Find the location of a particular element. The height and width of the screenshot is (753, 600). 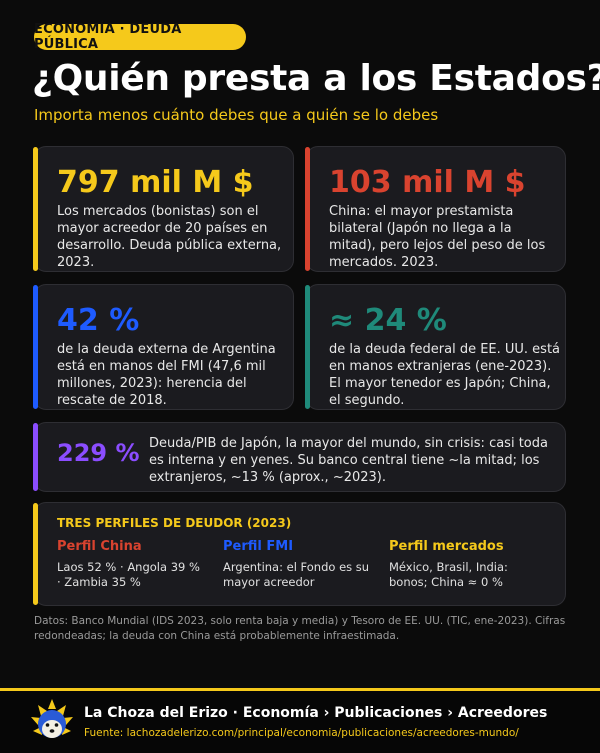

profile-heading: Perfil FMI is located at coordinates (258, 546).